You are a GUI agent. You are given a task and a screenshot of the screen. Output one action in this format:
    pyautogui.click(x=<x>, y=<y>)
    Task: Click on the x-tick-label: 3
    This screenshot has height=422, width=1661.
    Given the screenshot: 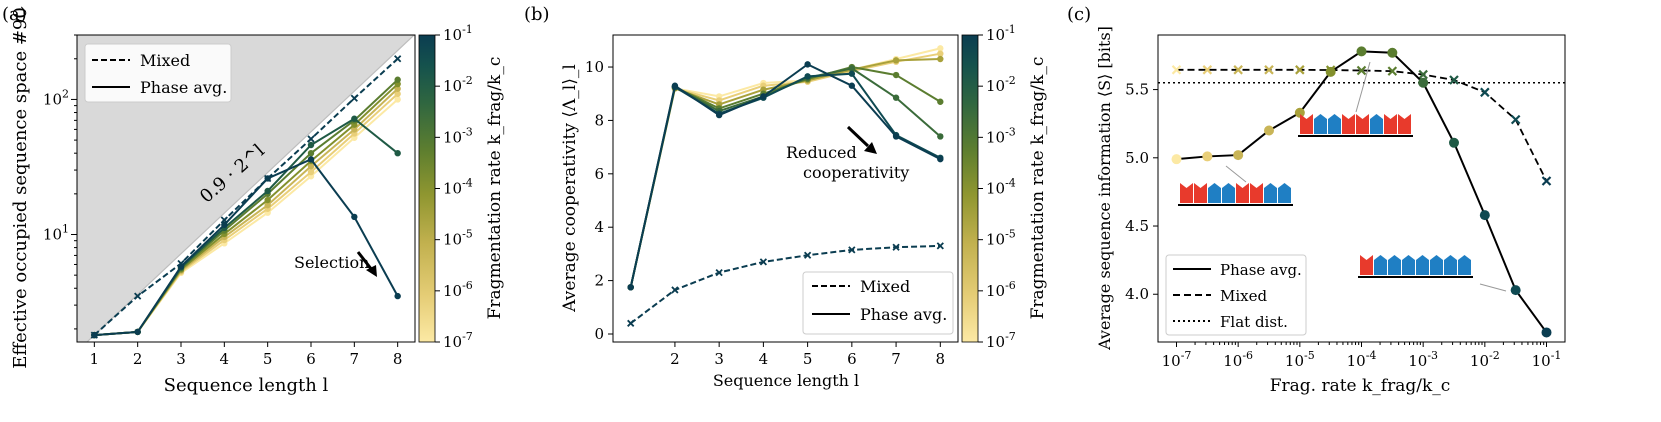 What is the action you would take?
    pyautogui.click(x=181, y=359)
    